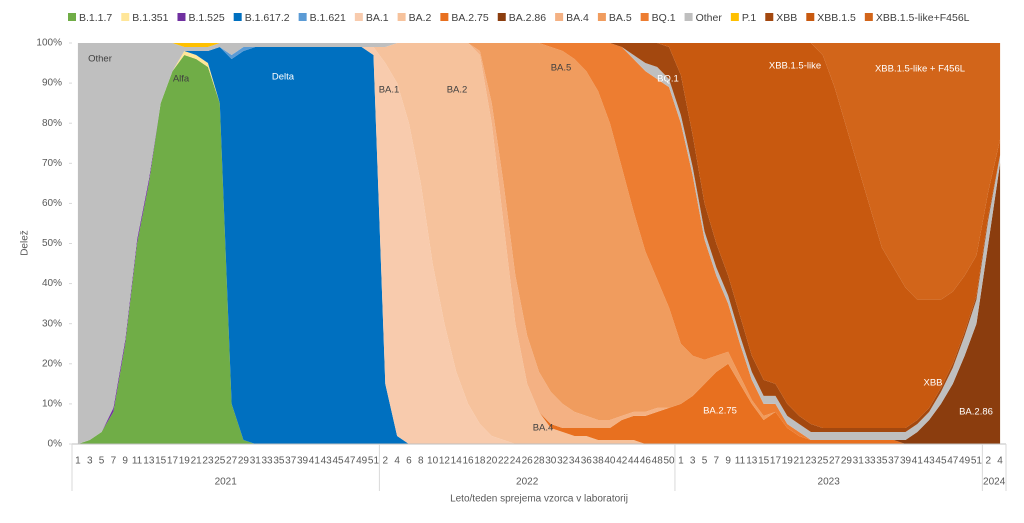 The image size is (1024, 523). I want to click on legend-label: BQ.1, so click(664, 18).